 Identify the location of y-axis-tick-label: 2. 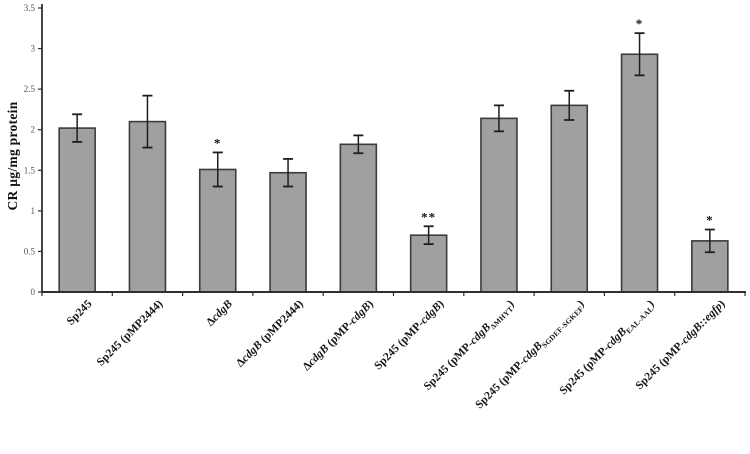
(33, 130).